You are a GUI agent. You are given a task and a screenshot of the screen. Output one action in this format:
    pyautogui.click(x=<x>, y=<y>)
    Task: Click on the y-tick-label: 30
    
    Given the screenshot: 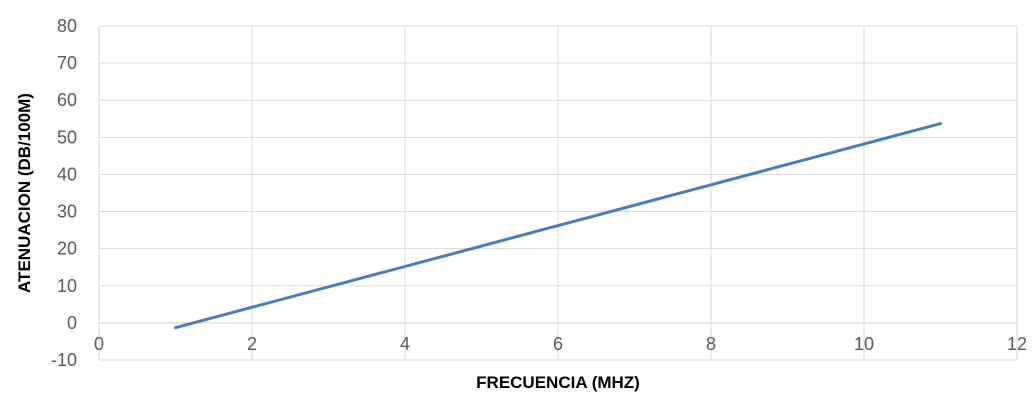 What is the action you would take?
    pyautogui.click(x=67, y=212)
    